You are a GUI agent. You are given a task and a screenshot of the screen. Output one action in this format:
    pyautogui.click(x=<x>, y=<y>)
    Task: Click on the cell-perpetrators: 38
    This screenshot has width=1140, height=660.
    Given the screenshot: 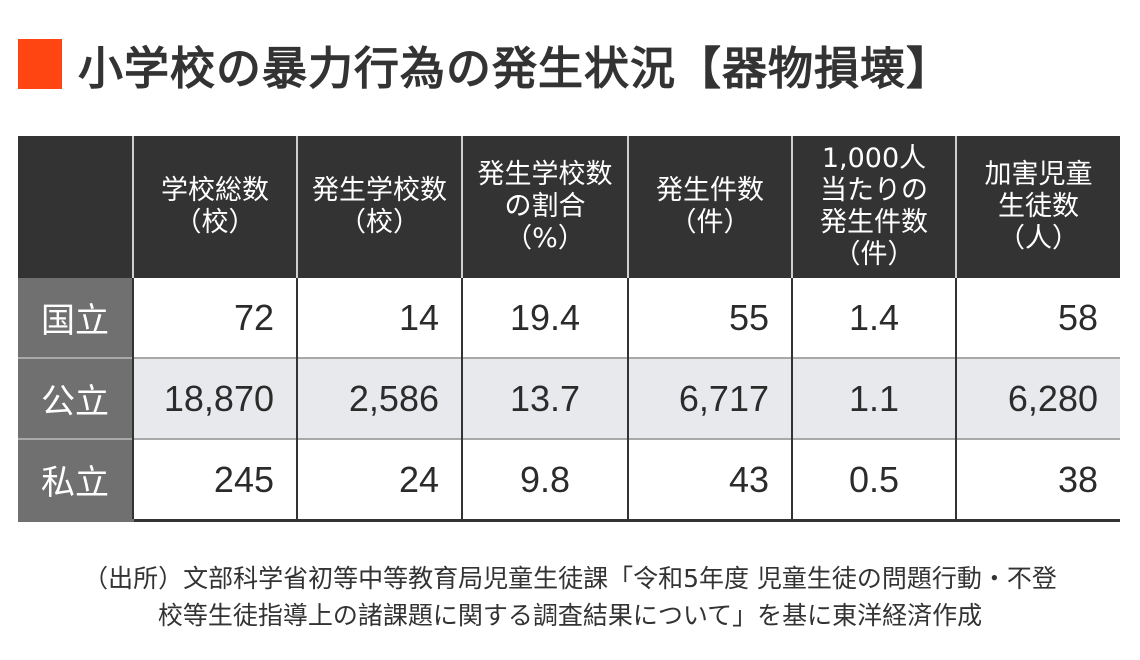 What is the action you would take?
    pyautogui.click(x=1037, y=480)
    